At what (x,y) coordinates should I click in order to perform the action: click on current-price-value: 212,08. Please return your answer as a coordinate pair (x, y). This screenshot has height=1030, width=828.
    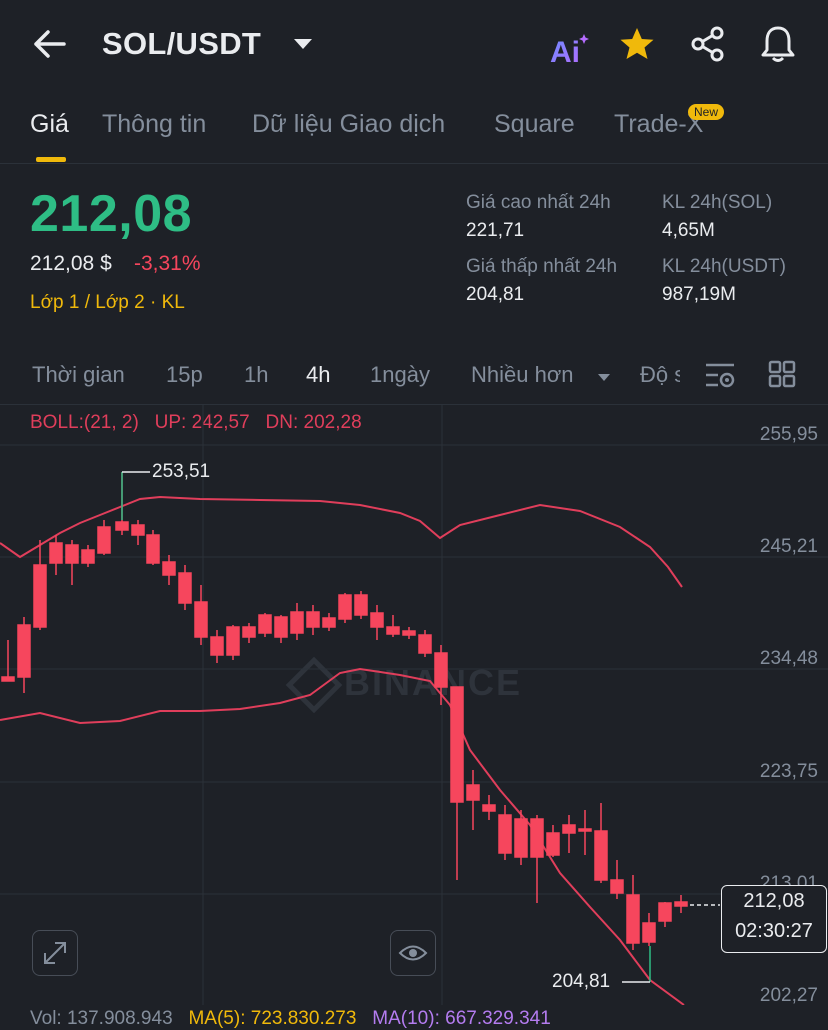
    Looking at the image, I should click on (774, 901).